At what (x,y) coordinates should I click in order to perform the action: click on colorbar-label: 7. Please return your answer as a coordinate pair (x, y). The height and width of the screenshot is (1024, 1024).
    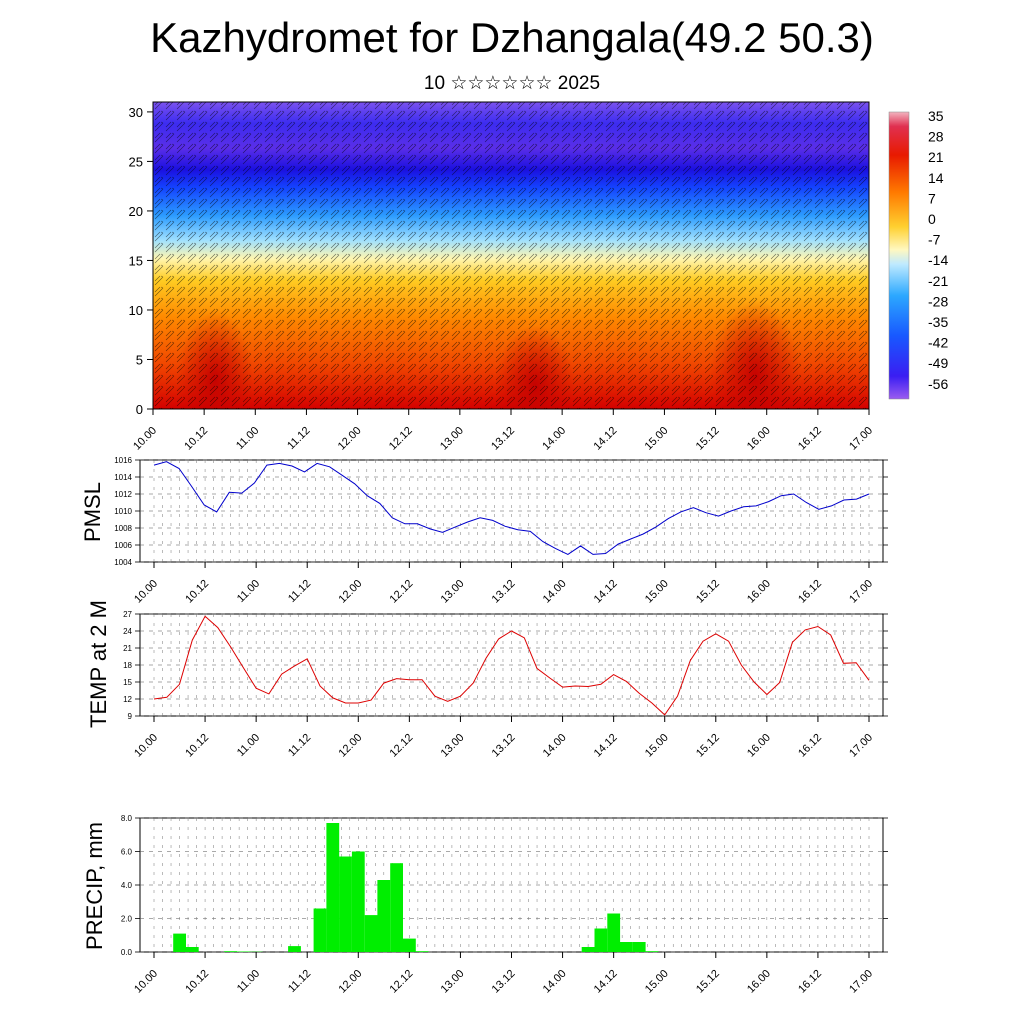
    Looking at the image, I should click on (932, 198).